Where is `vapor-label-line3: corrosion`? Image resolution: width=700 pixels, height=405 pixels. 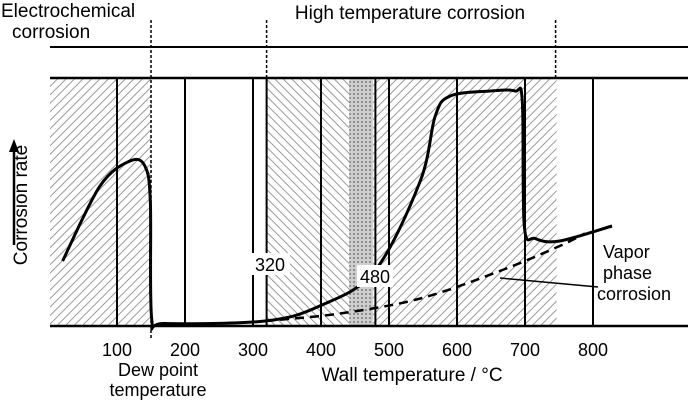
vapor-label-line3: corrosion is located at coordinates (634, 294).